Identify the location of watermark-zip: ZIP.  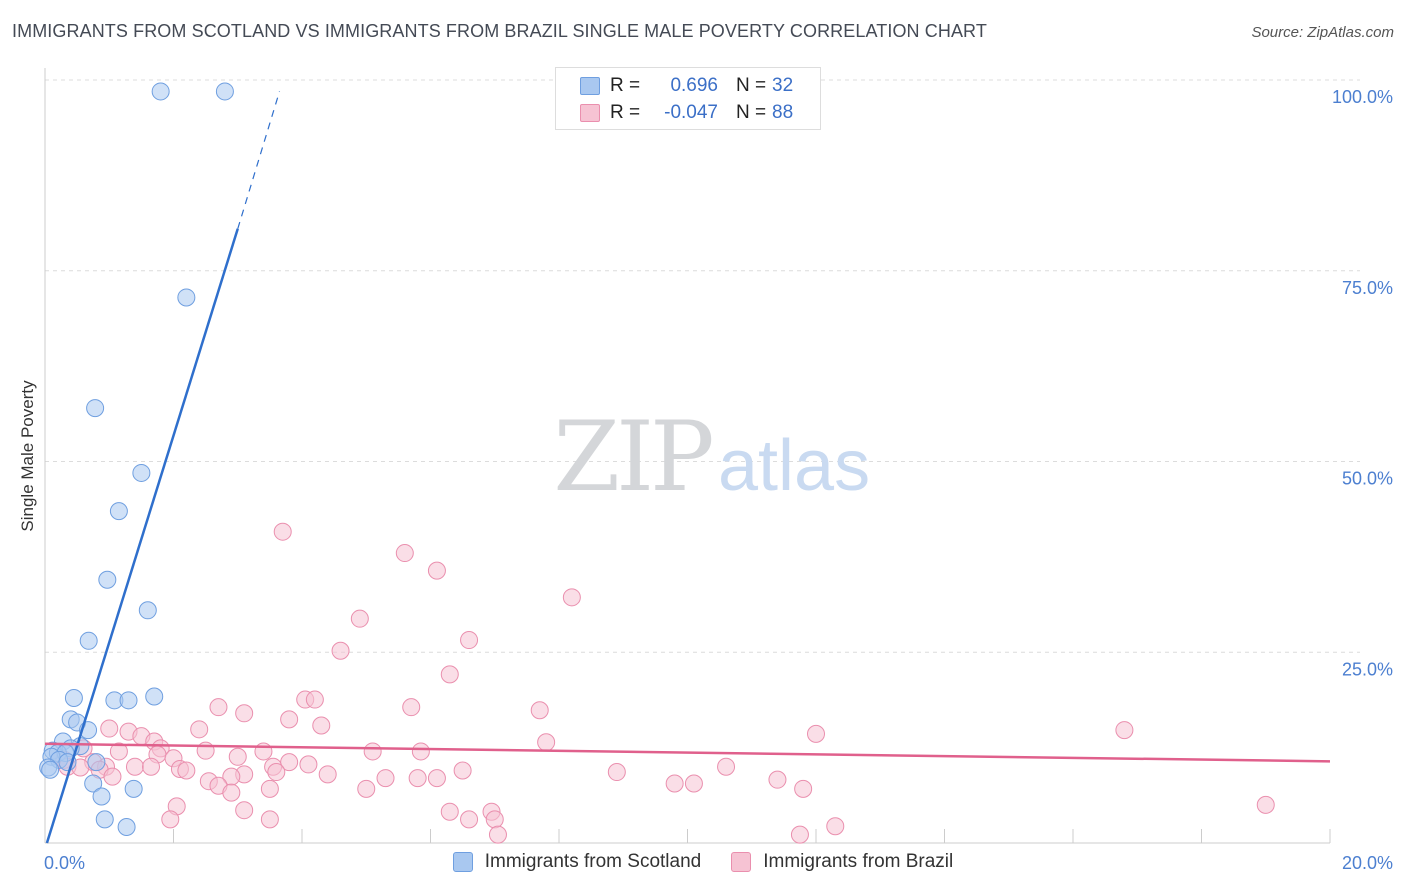
(632, 457).